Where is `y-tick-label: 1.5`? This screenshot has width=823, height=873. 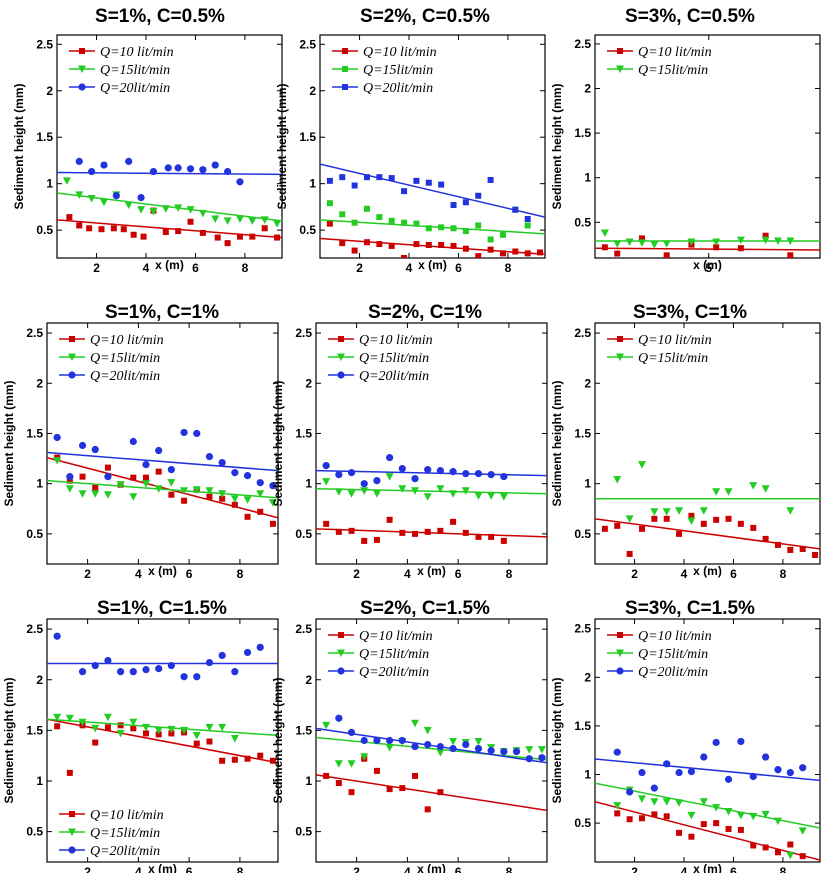 y-tick-label: 1.5 is located at coordinates (303, 730).